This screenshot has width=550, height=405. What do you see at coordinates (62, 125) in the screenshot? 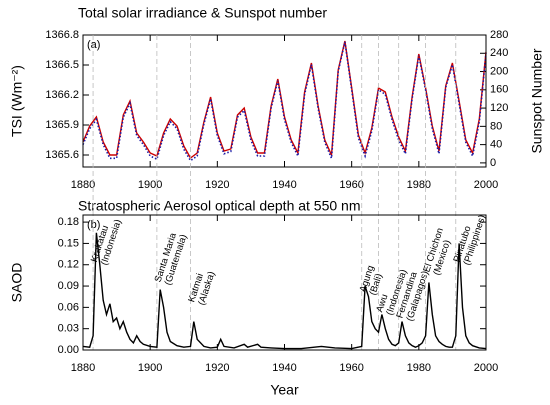
I see `y-tick-label: 1365.9` at bounding box center [62, 125].